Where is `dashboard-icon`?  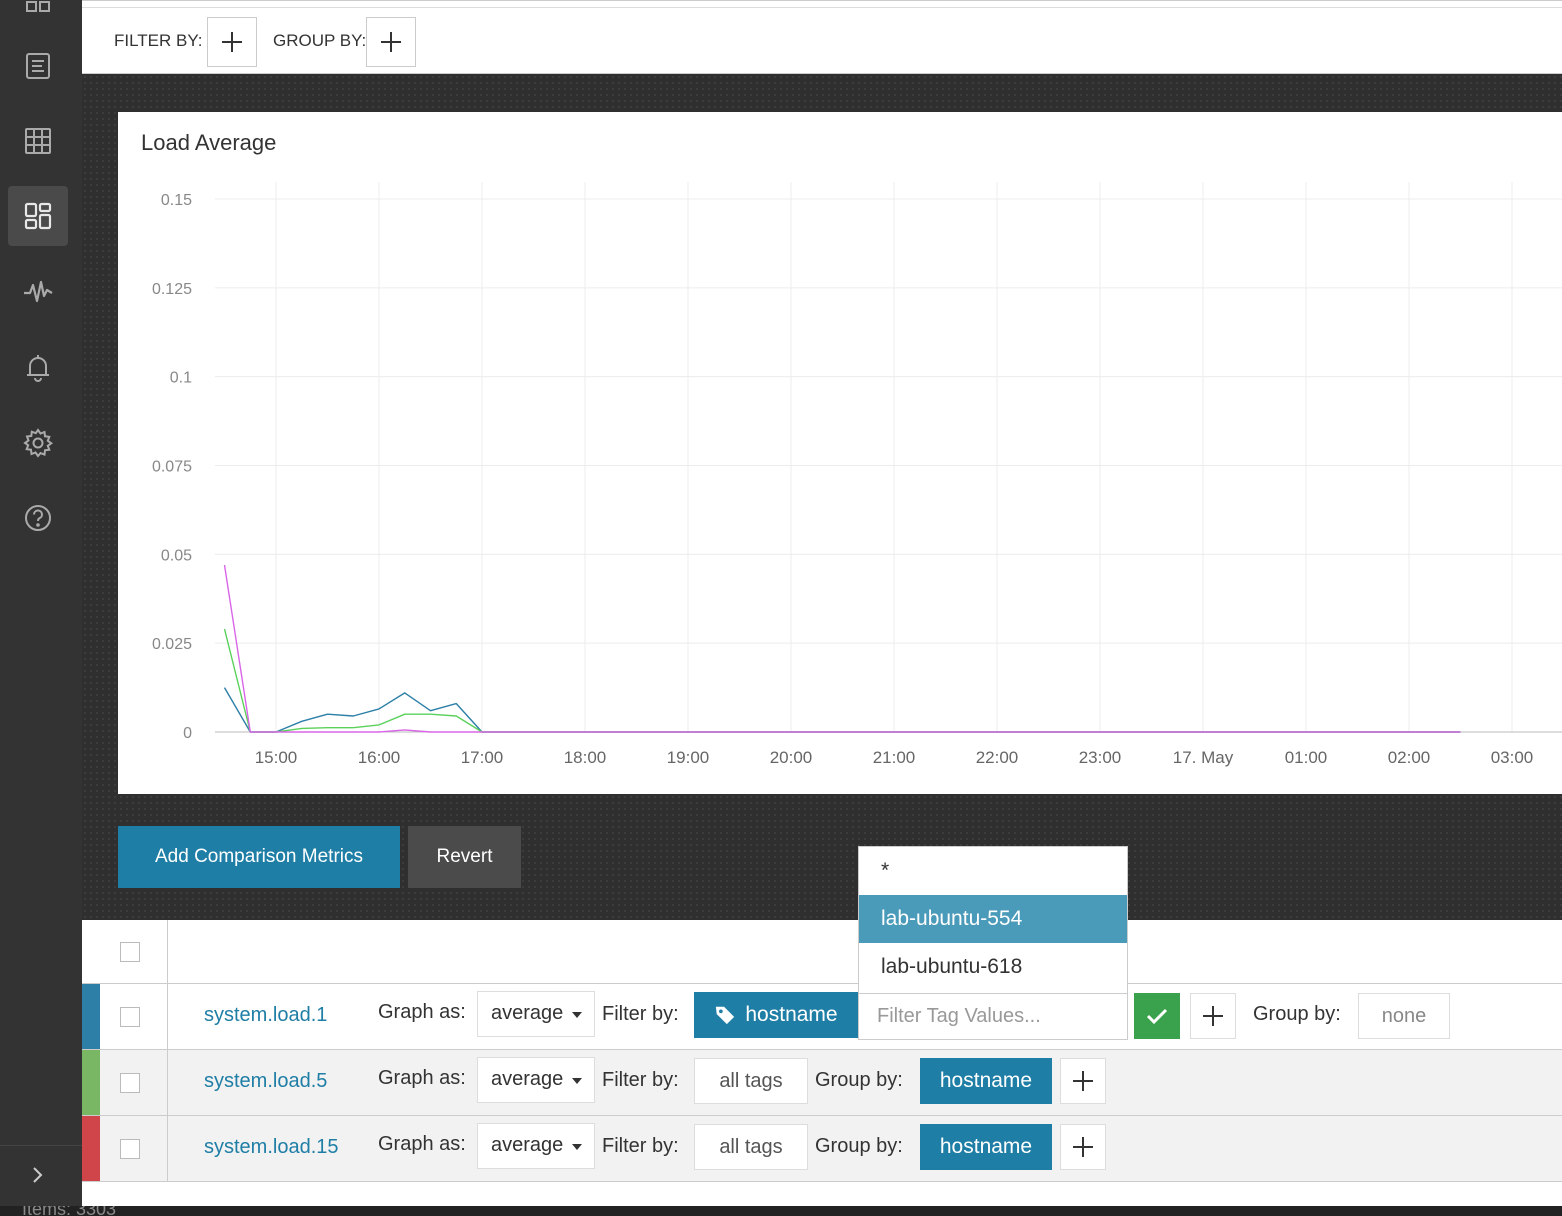 dashboard-icon is located at coordinates (38, 15).